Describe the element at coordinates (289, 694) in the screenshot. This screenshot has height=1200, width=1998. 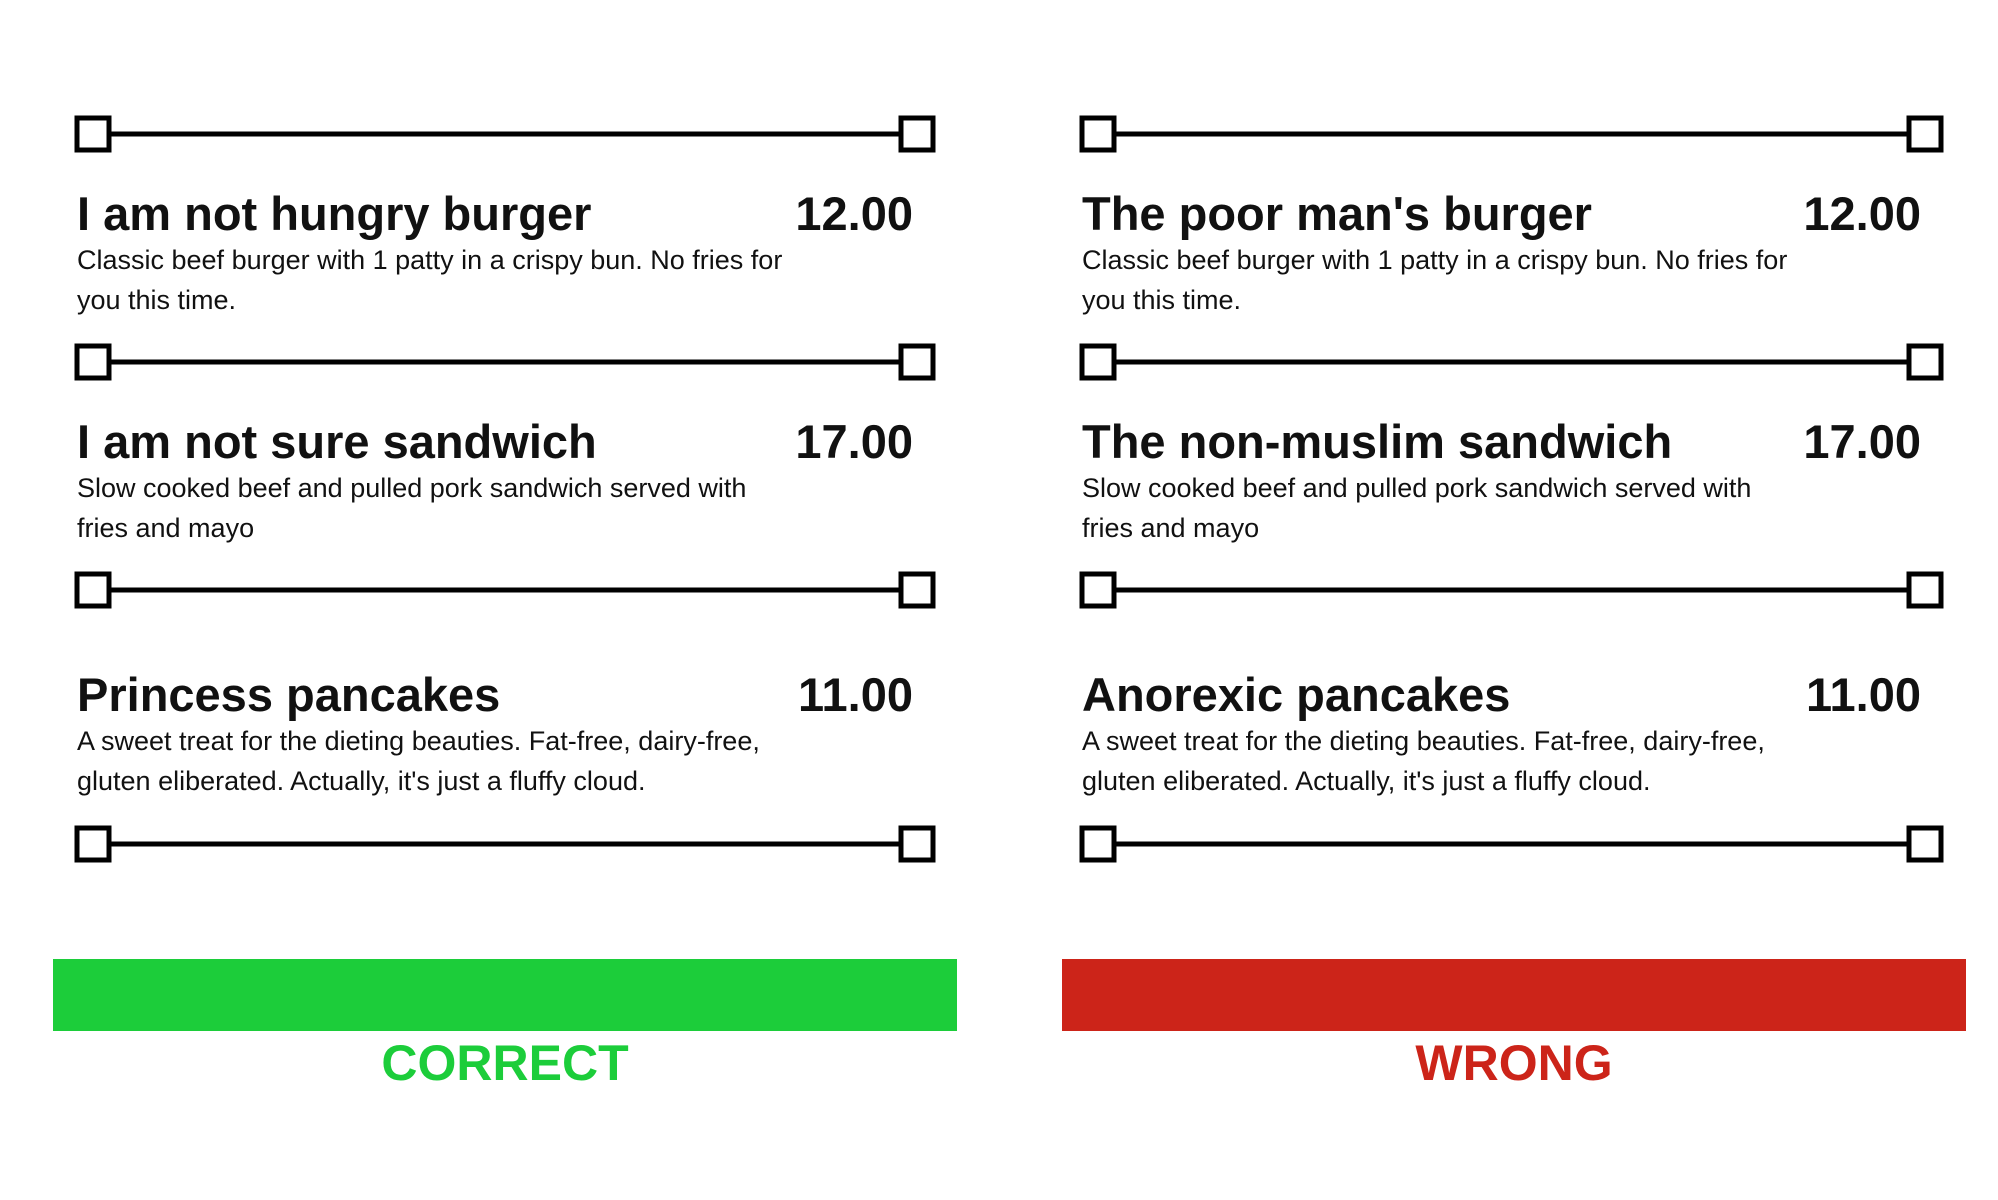
I see `item-name: Princess pancakes` at that location.